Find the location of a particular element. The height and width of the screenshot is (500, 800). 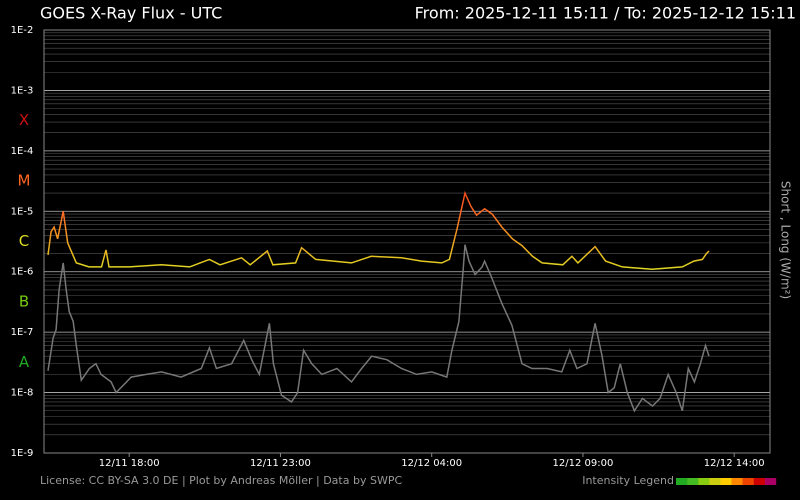

class-label: M is located at coordinates (24, 181).